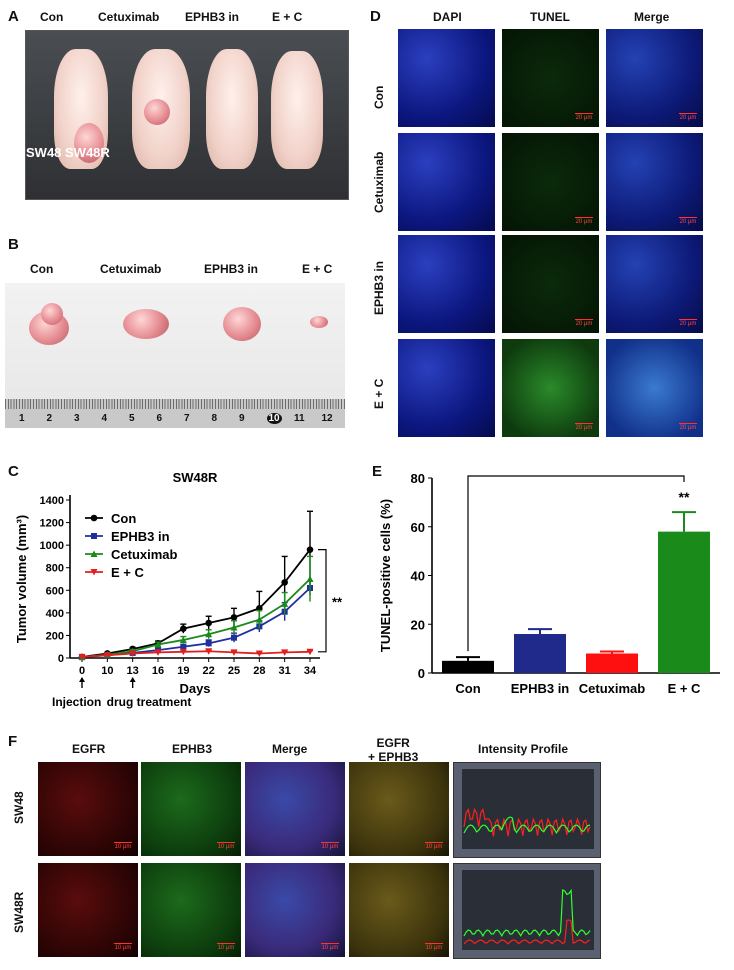 The width and height of the screenshot is (734, 970). I want to click on x-tick-label: 25, so click(234, 671).